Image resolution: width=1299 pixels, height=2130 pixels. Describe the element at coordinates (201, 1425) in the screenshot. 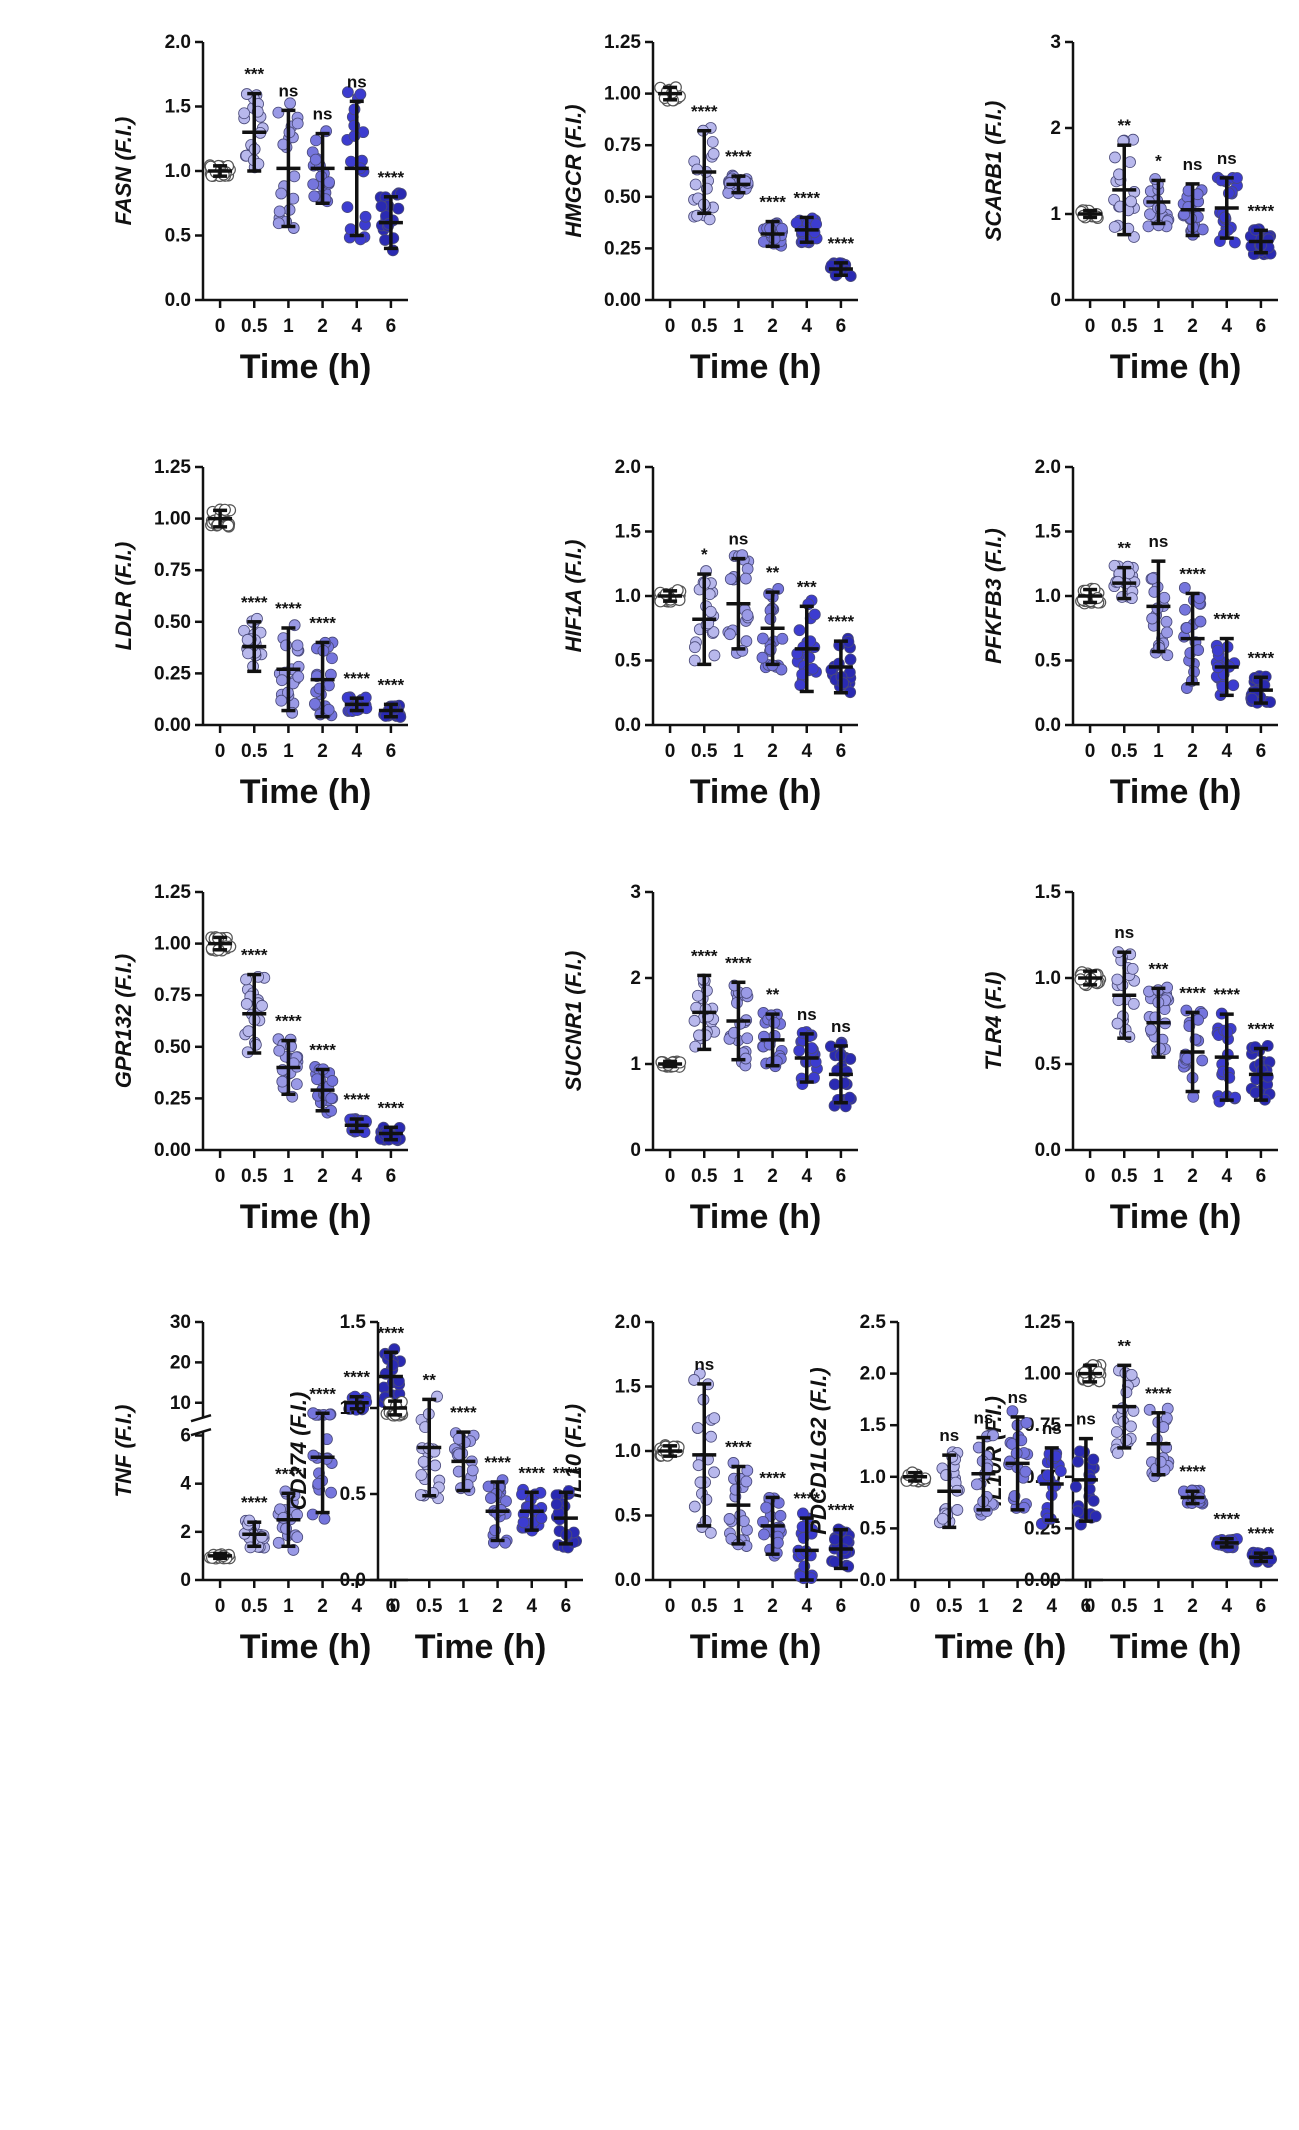

I see `axis-break` at that location.